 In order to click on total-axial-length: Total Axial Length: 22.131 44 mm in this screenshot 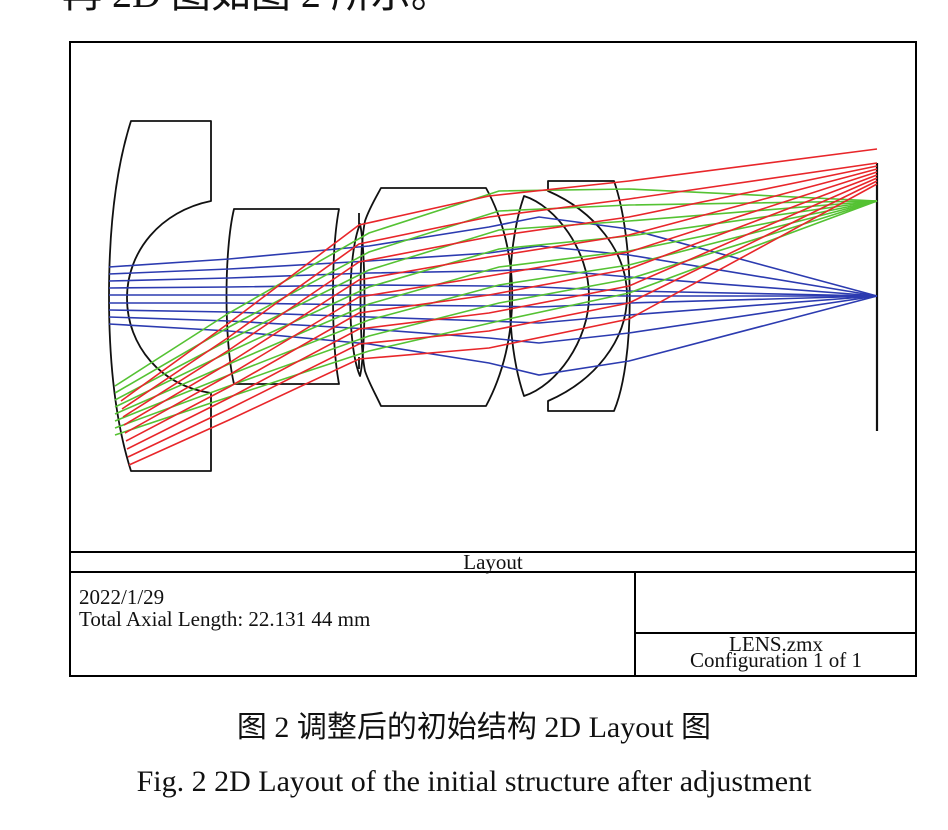, I will do `click(225, 619)`.